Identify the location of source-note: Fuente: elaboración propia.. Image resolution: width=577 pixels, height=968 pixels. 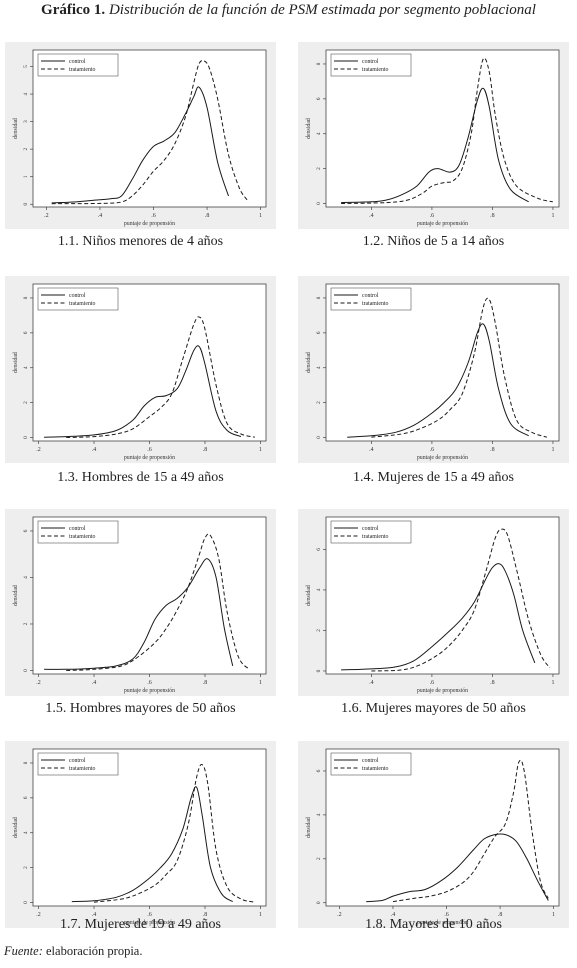
(73, 951).